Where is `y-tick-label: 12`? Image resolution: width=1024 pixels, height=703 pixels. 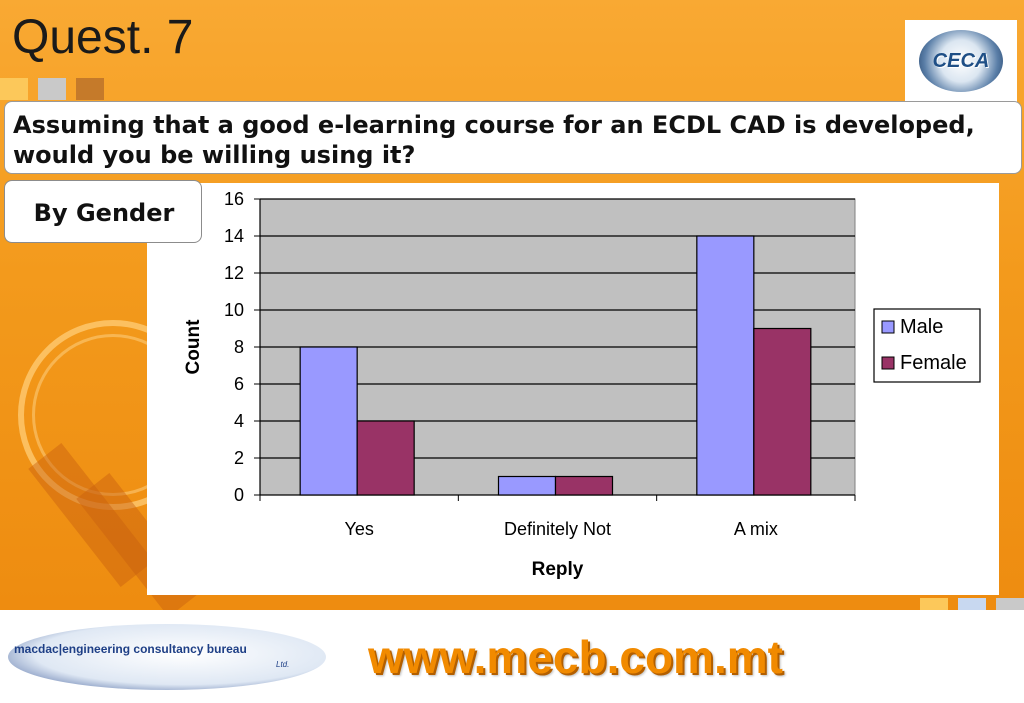
y-tick-label: 12 is located at coordinates (234, 273).